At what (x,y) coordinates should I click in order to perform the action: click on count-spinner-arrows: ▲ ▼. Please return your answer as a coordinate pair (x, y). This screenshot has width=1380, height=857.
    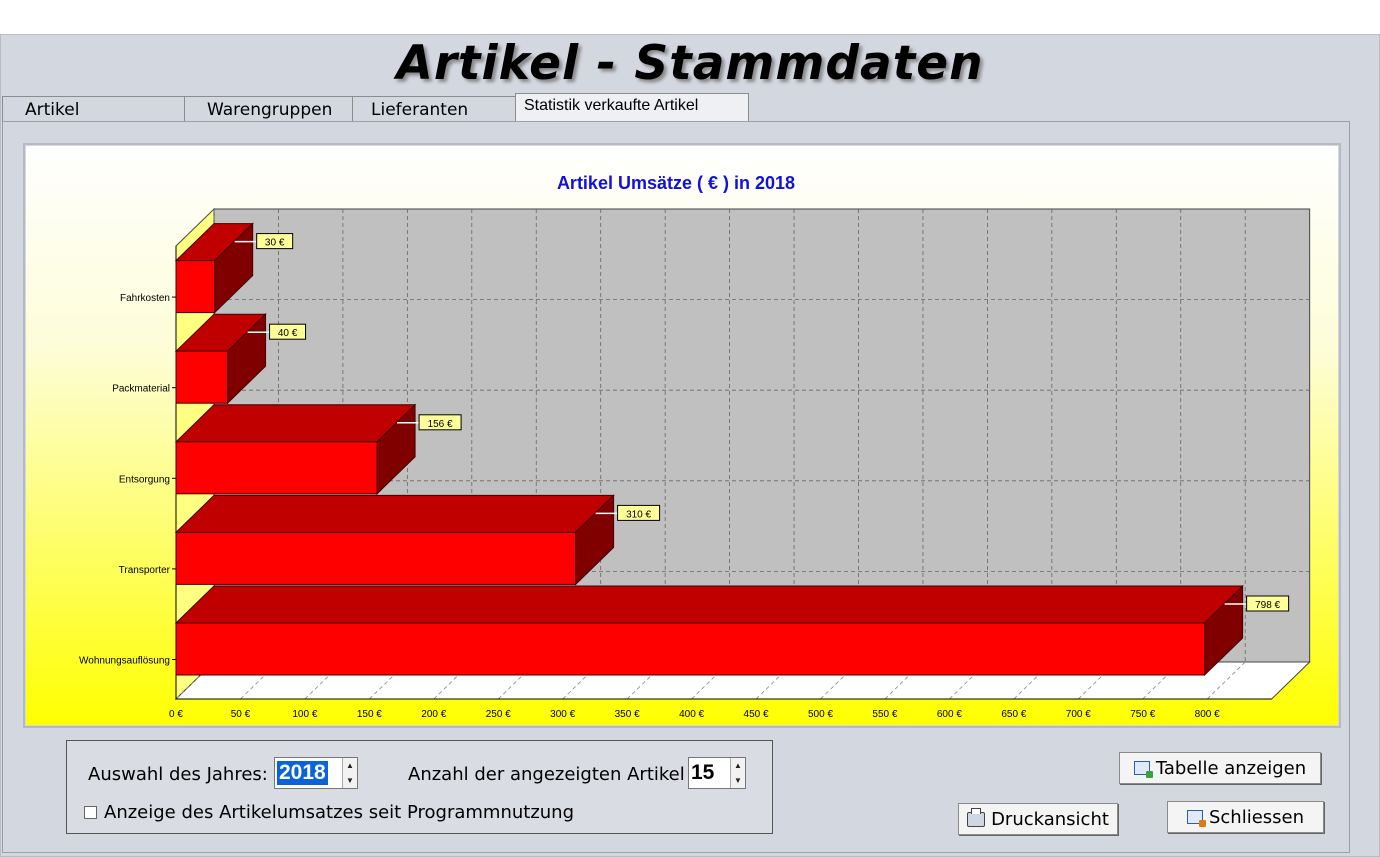
    Looking at the image, I should click on (737, 773).